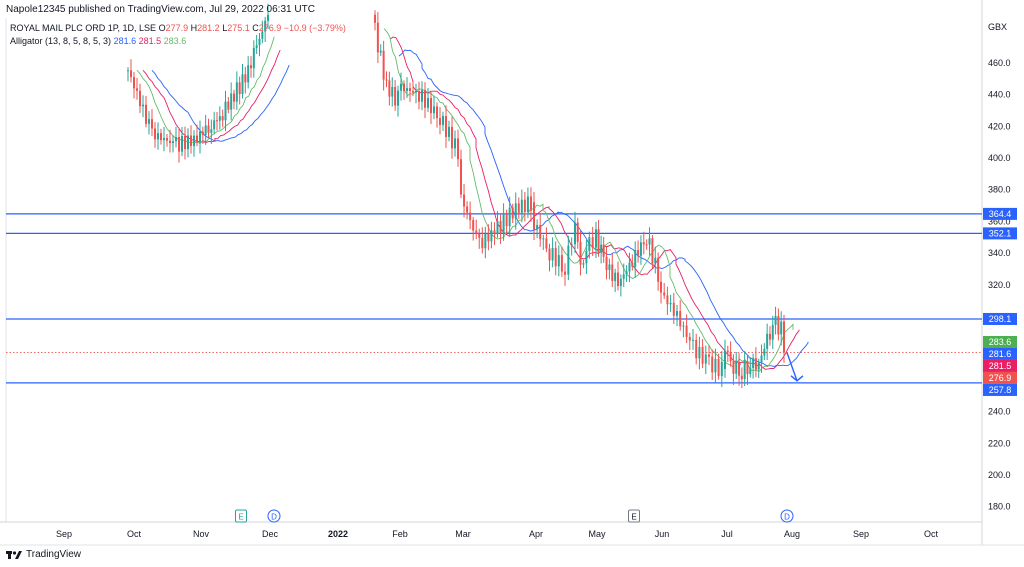  What do you see at coordinates (208, 28) in the screenshot?
I see `ohlc-high: 281.2` at bounding box center [208, 28].